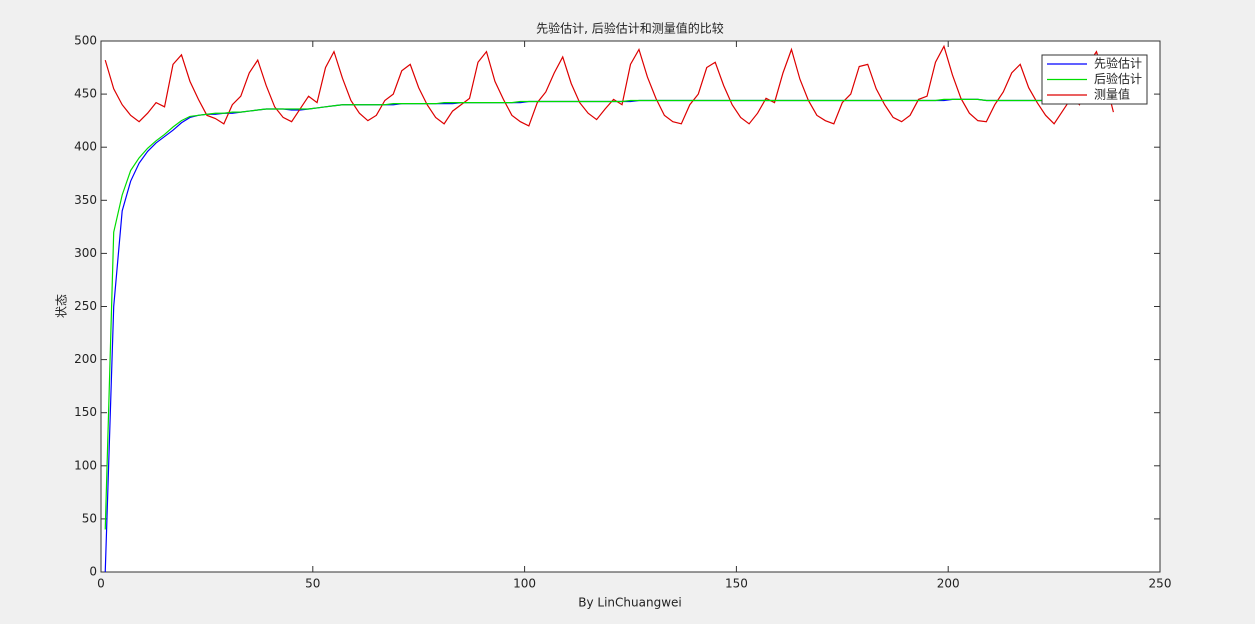  Describe the element at coordinates (85, 94) in the screenshot. I see `y-tick-label: 450` at that location.